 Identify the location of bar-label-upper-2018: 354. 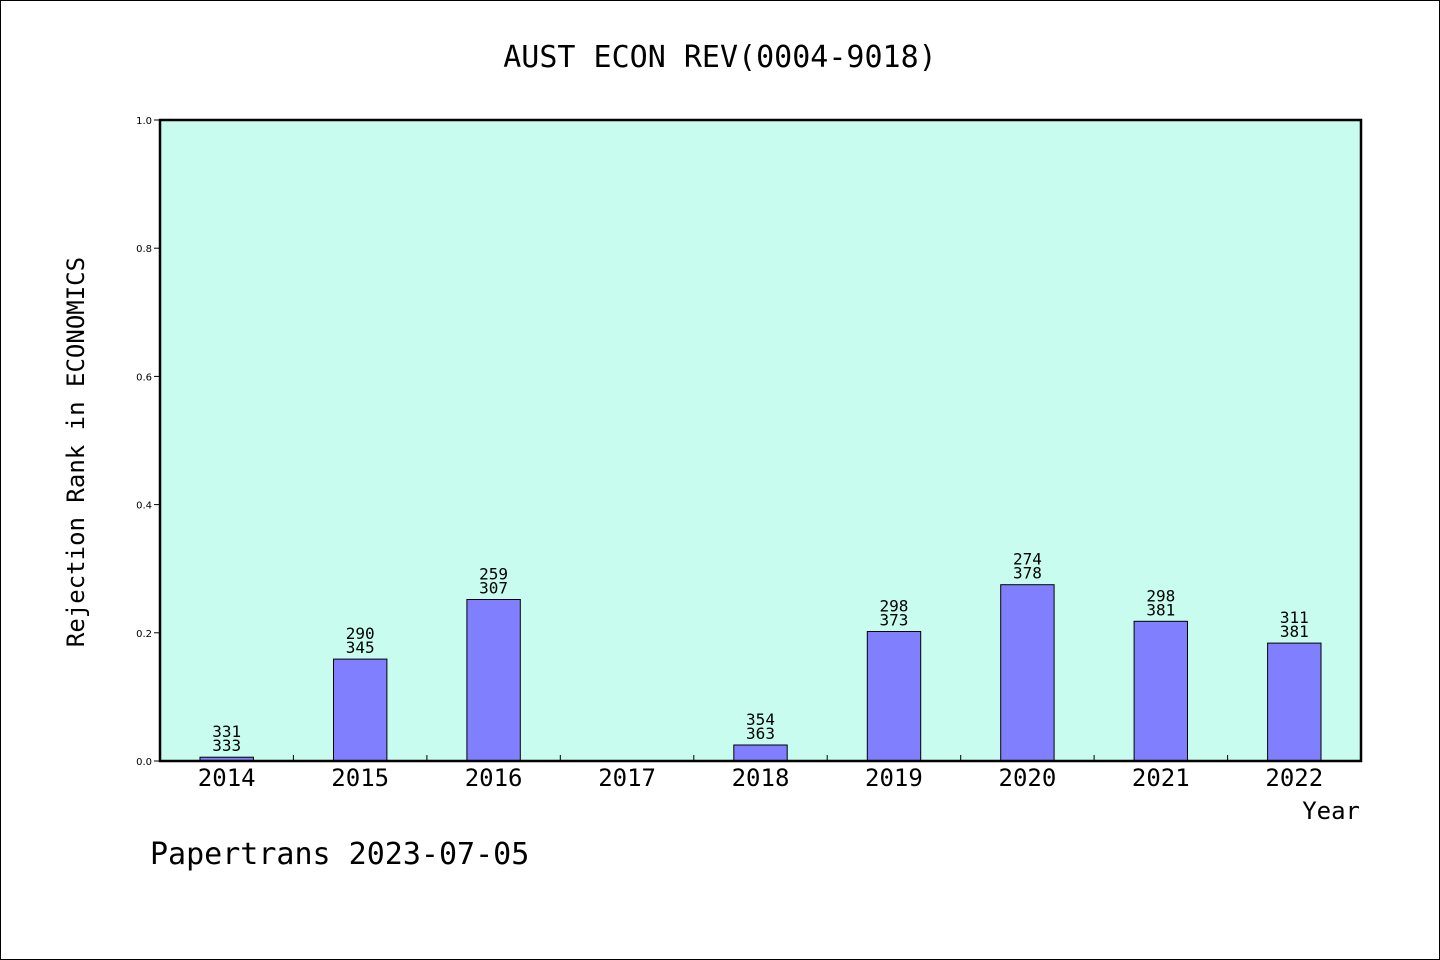
(760, 719).